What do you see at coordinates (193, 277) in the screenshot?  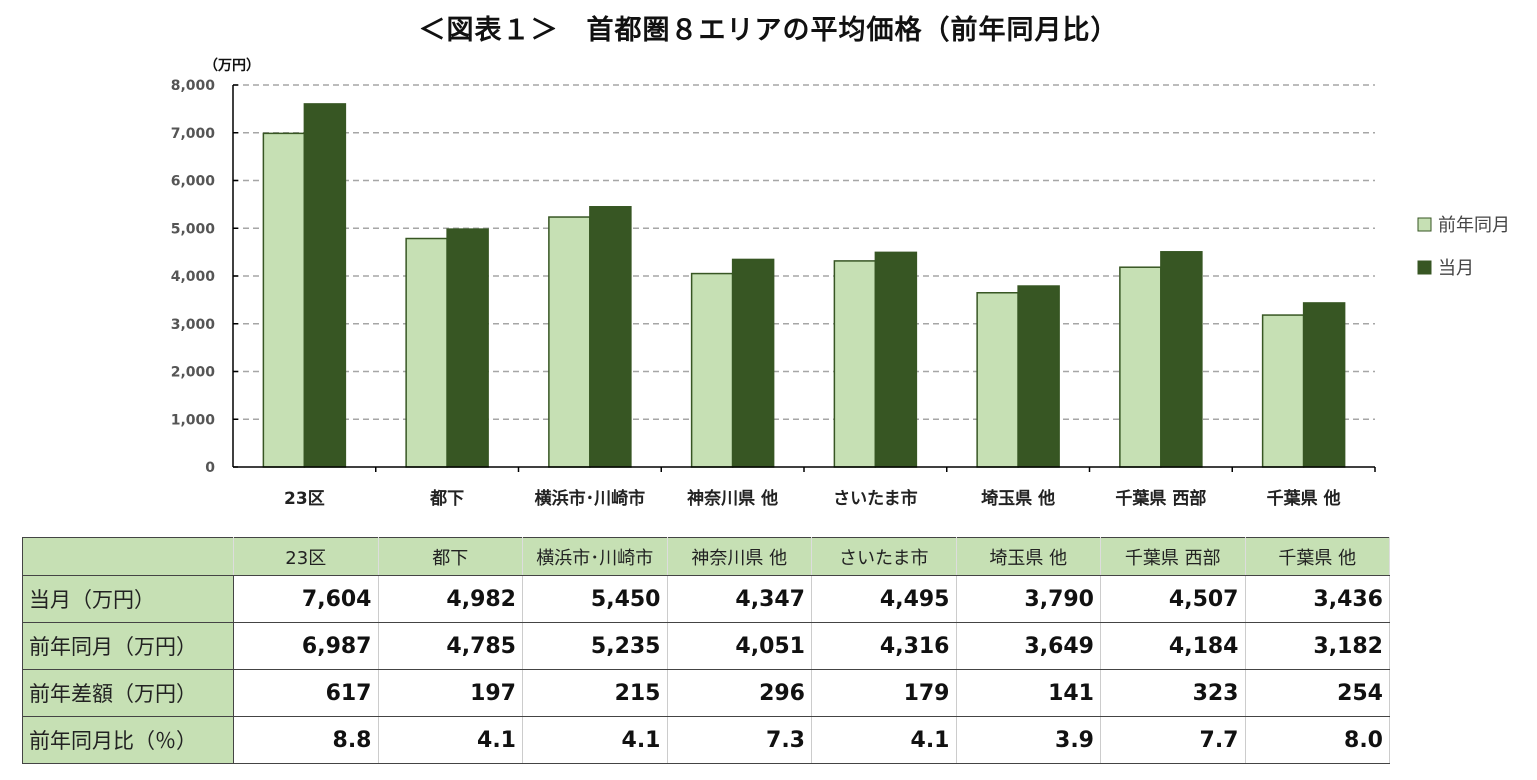 I see `y-tick-label: 4,000` at bounding box center [193, 277].